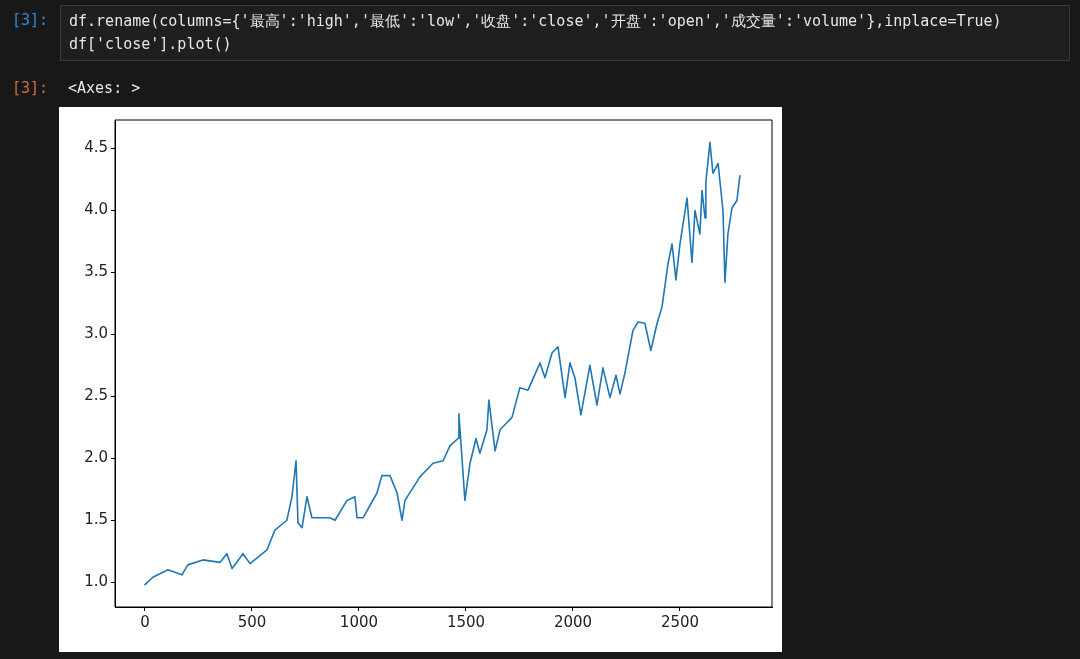  I want to click on x-tick-label: 0, so click(145, 621).